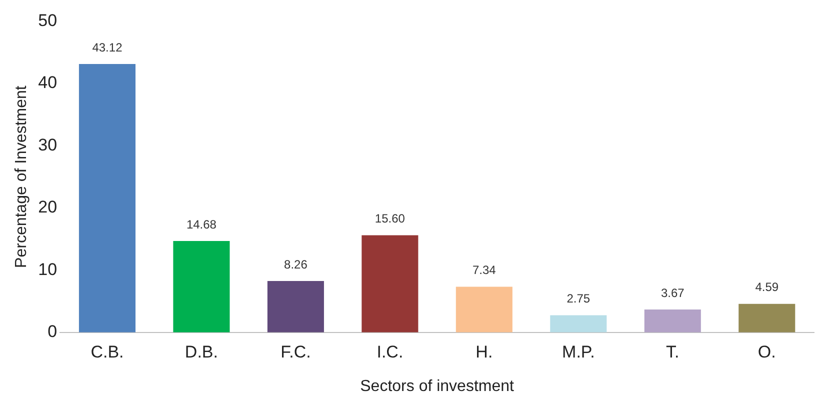  What do you see at coordinates (484, 352) in the screenshot?
I see `x-tick-label: H.` at bounding box center [484, 352].